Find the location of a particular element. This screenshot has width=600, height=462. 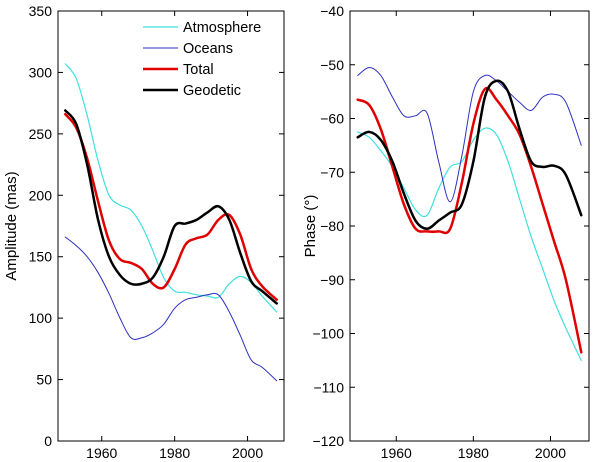

y-axis-label: Phase (°) is located at coordinates (310, 226).